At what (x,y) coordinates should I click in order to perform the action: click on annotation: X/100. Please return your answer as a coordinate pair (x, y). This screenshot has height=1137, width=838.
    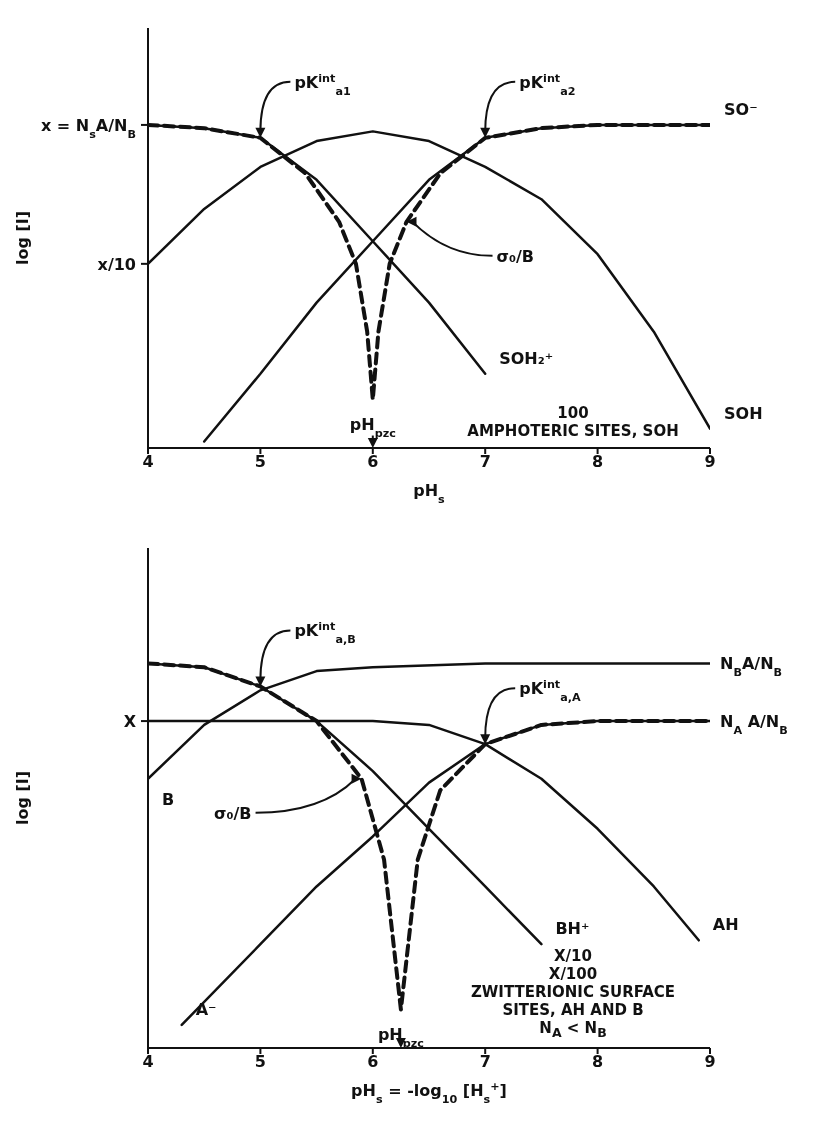
    Looking at the image, I should click on (573, 974).